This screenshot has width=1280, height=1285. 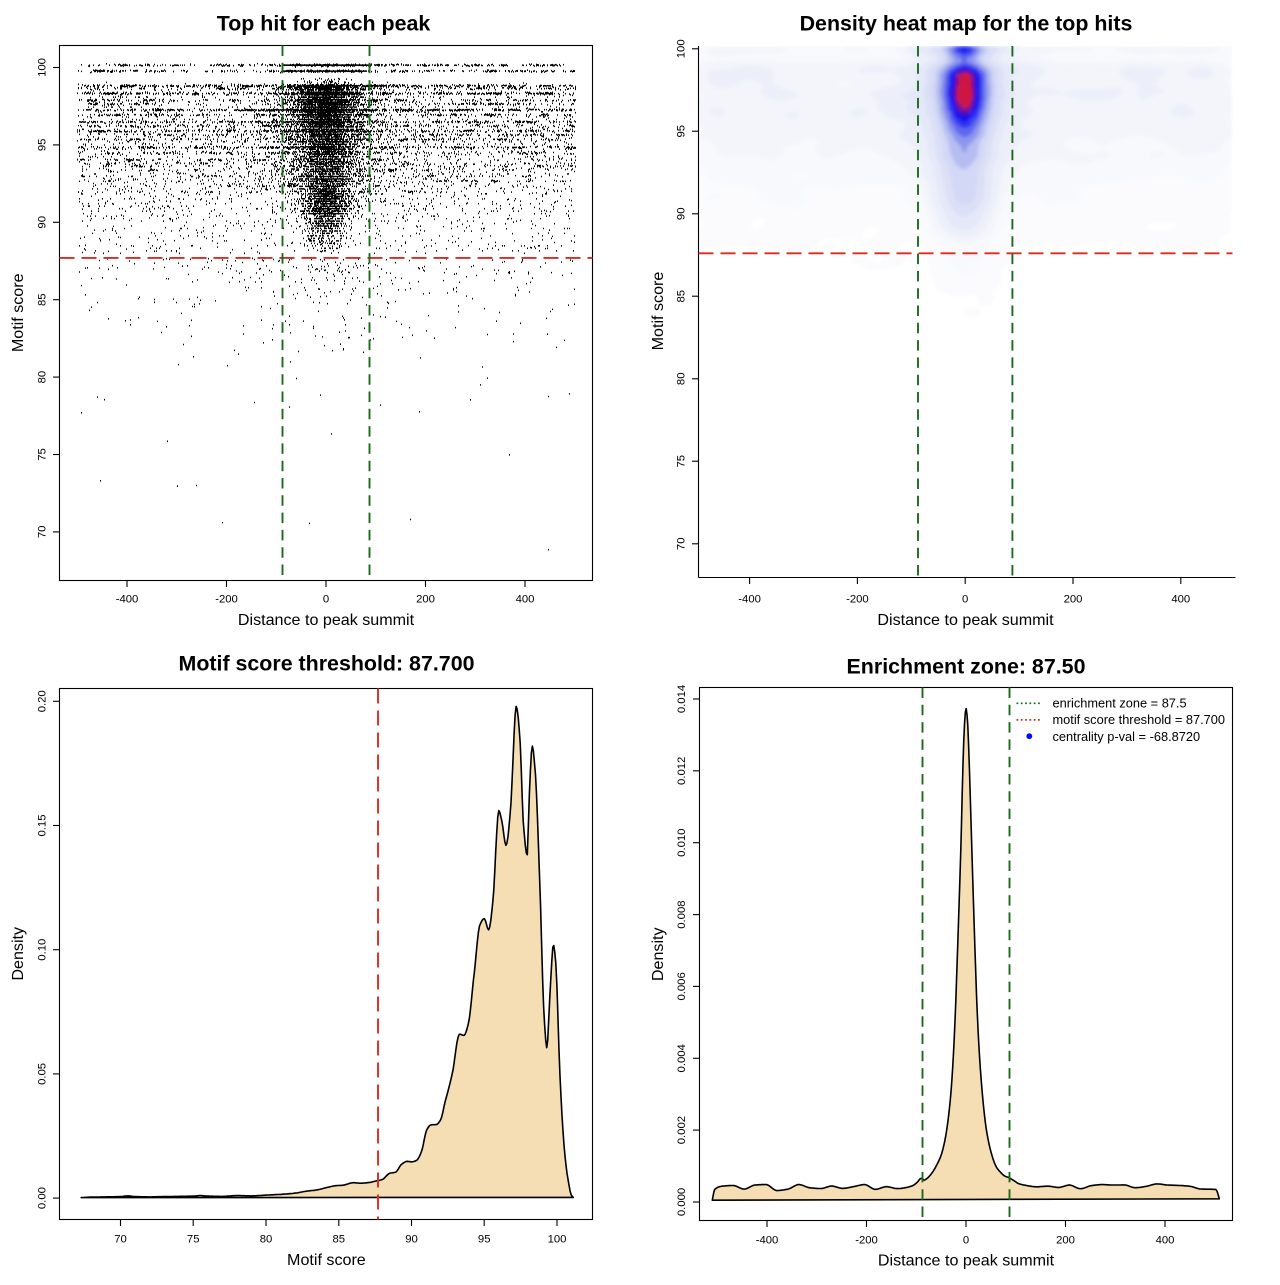 I want to click on svg-text: 0.10, so click(x=43, y=950).